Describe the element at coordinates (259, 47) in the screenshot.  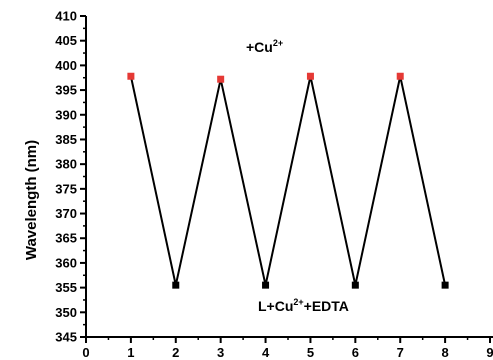
I see `annotation-cu-base: +Cu` at that location.